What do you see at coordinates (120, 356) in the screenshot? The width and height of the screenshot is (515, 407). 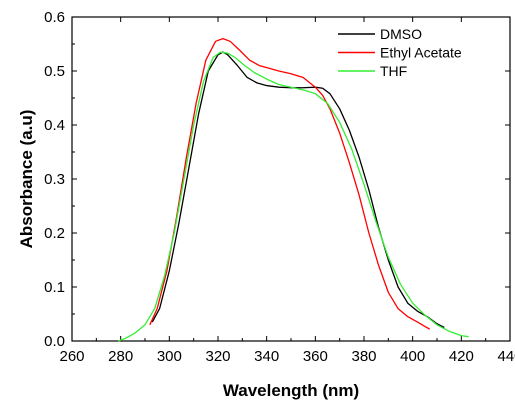 I see `x-tick-label: 280` at bounding box center [120, 356].